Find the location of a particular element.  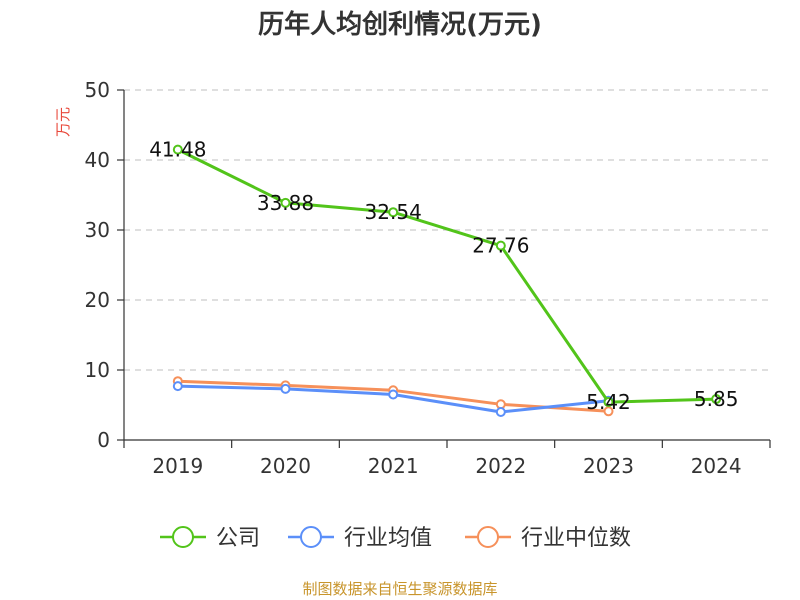

data-label: 41.48 is located at coordinates (177, 150).